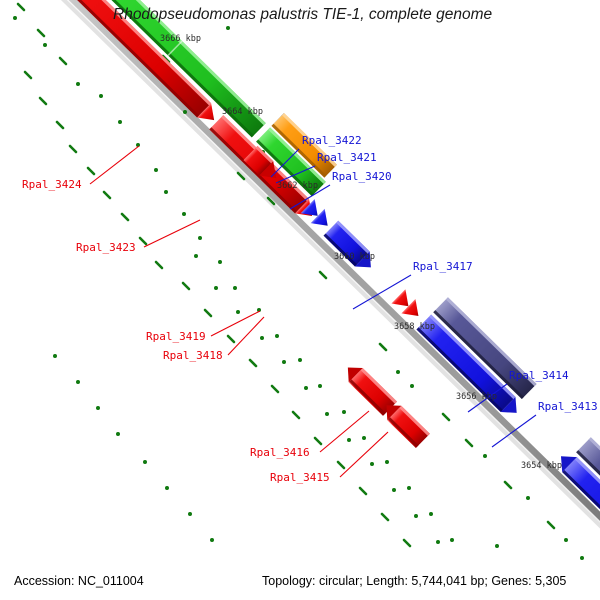 The height and width of the screenshot is (600, 600). I want to click on gene-ribbon-green-outer, so click(206, 98).